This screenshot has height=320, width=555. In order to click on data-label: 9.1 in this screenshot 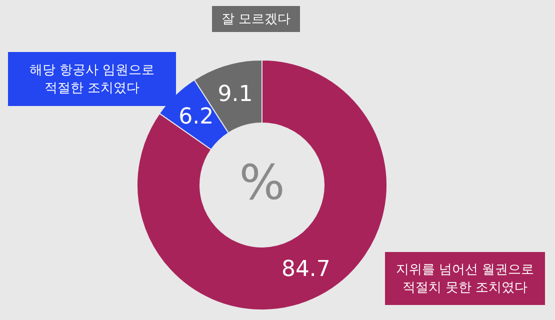, I will do `click(235, 94)`.